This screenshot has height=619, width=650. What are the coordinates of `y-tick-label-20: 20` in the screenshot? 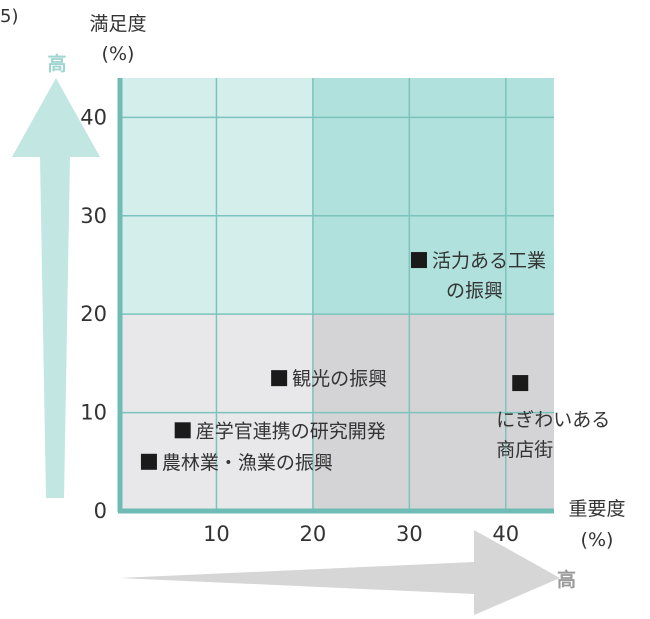 It's located at (93, 314).